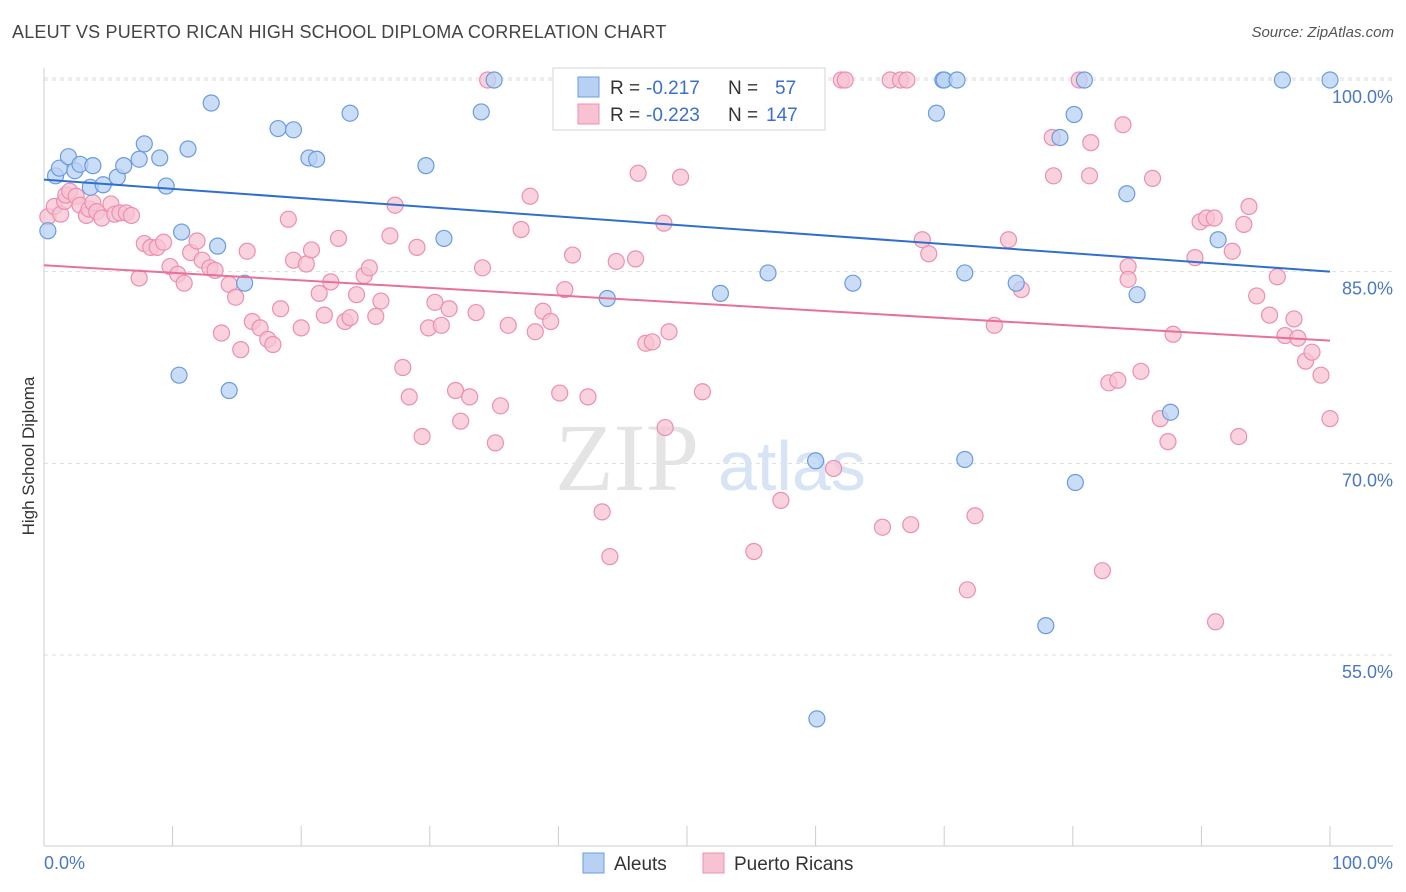  Describe the element at coordinates (793, 864) in the screenshot. I see `series-legend-label-pr: Puerto Ricans` at that location.